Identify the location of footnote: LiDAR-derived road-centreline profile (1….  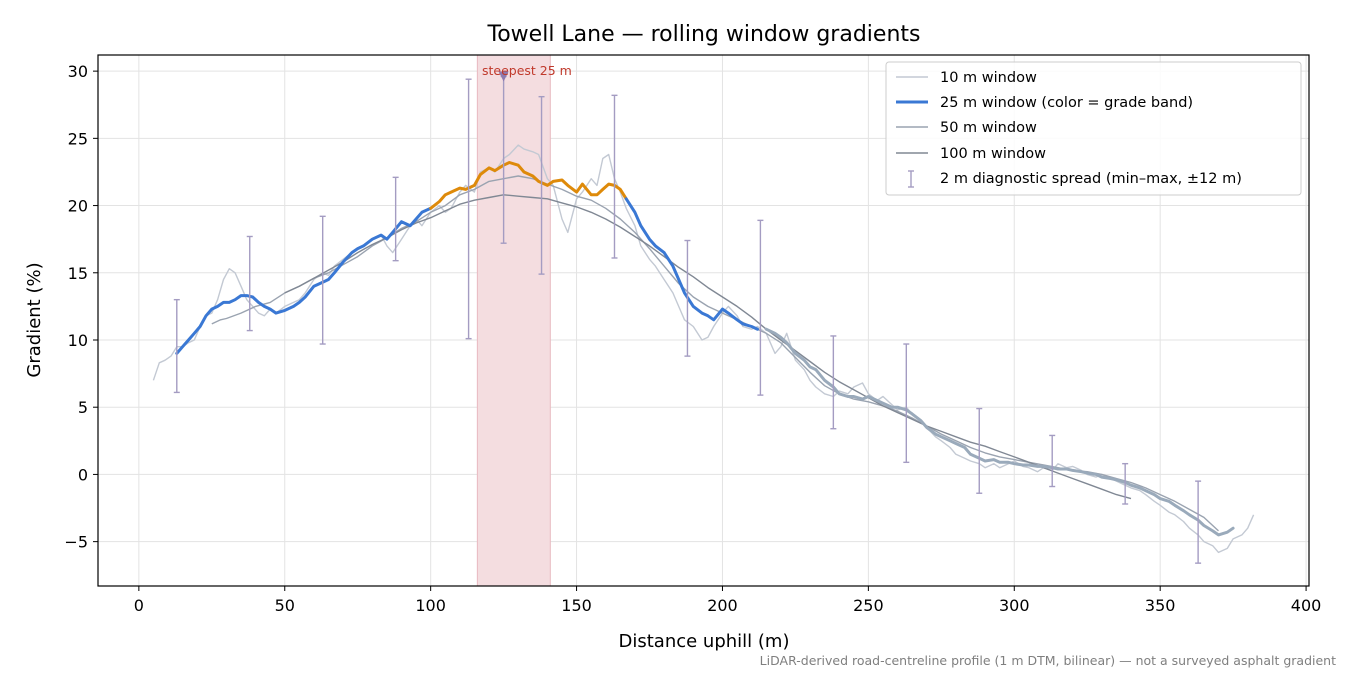
(1048, 660).